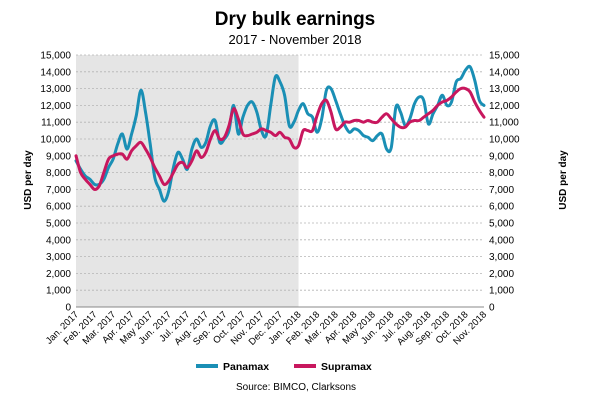 Image resolution: width=592 pixels, height=404 pixels. I want to click on chart-subtitle: 2017 - November 2018, so click(295, 39).